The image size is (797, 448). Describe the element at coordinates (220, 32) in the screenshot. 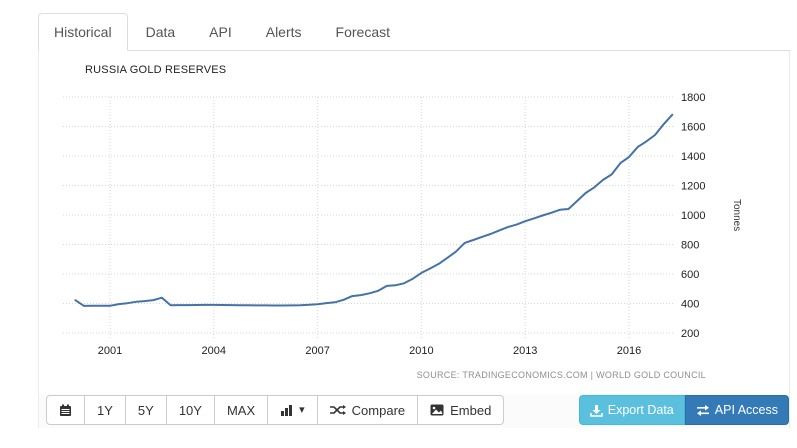

I see `tab-api: API` at that location.